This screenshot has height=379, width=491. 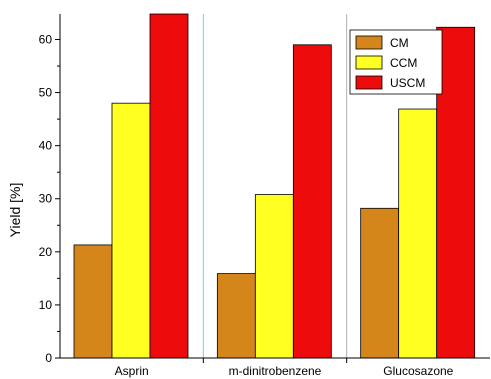 What do you see at coordinates (131, 230) in the screenshot?
I see `bar-ccm-asprin` at bounding box center [131, 230].